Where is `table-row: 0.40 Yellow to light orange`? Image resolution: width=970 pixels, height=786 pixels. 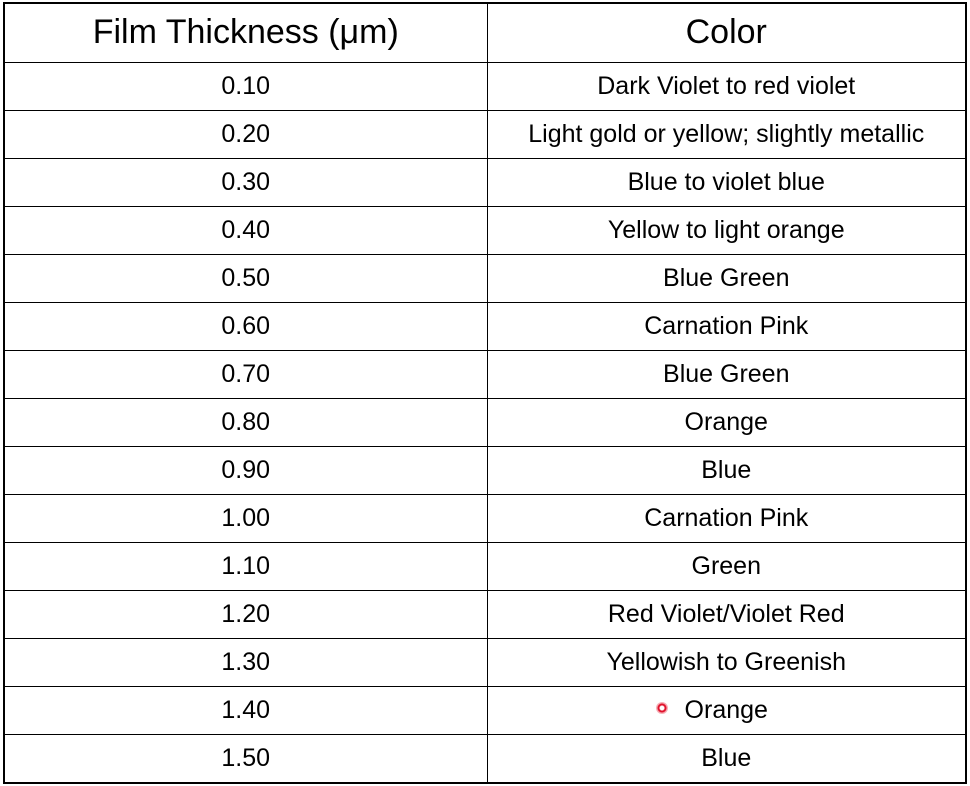 table-row: 0.40 Yellow to light orange is located at coordinates (485, 230).